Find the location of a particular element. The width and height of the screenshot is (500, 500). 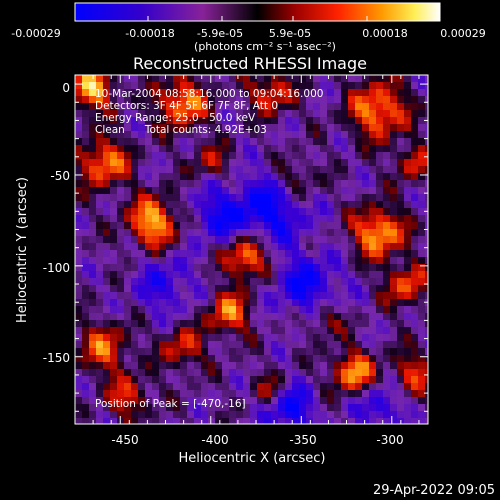

x-axis-label: Heliocentric X (arcsec) is located at coordinates (252, 458).